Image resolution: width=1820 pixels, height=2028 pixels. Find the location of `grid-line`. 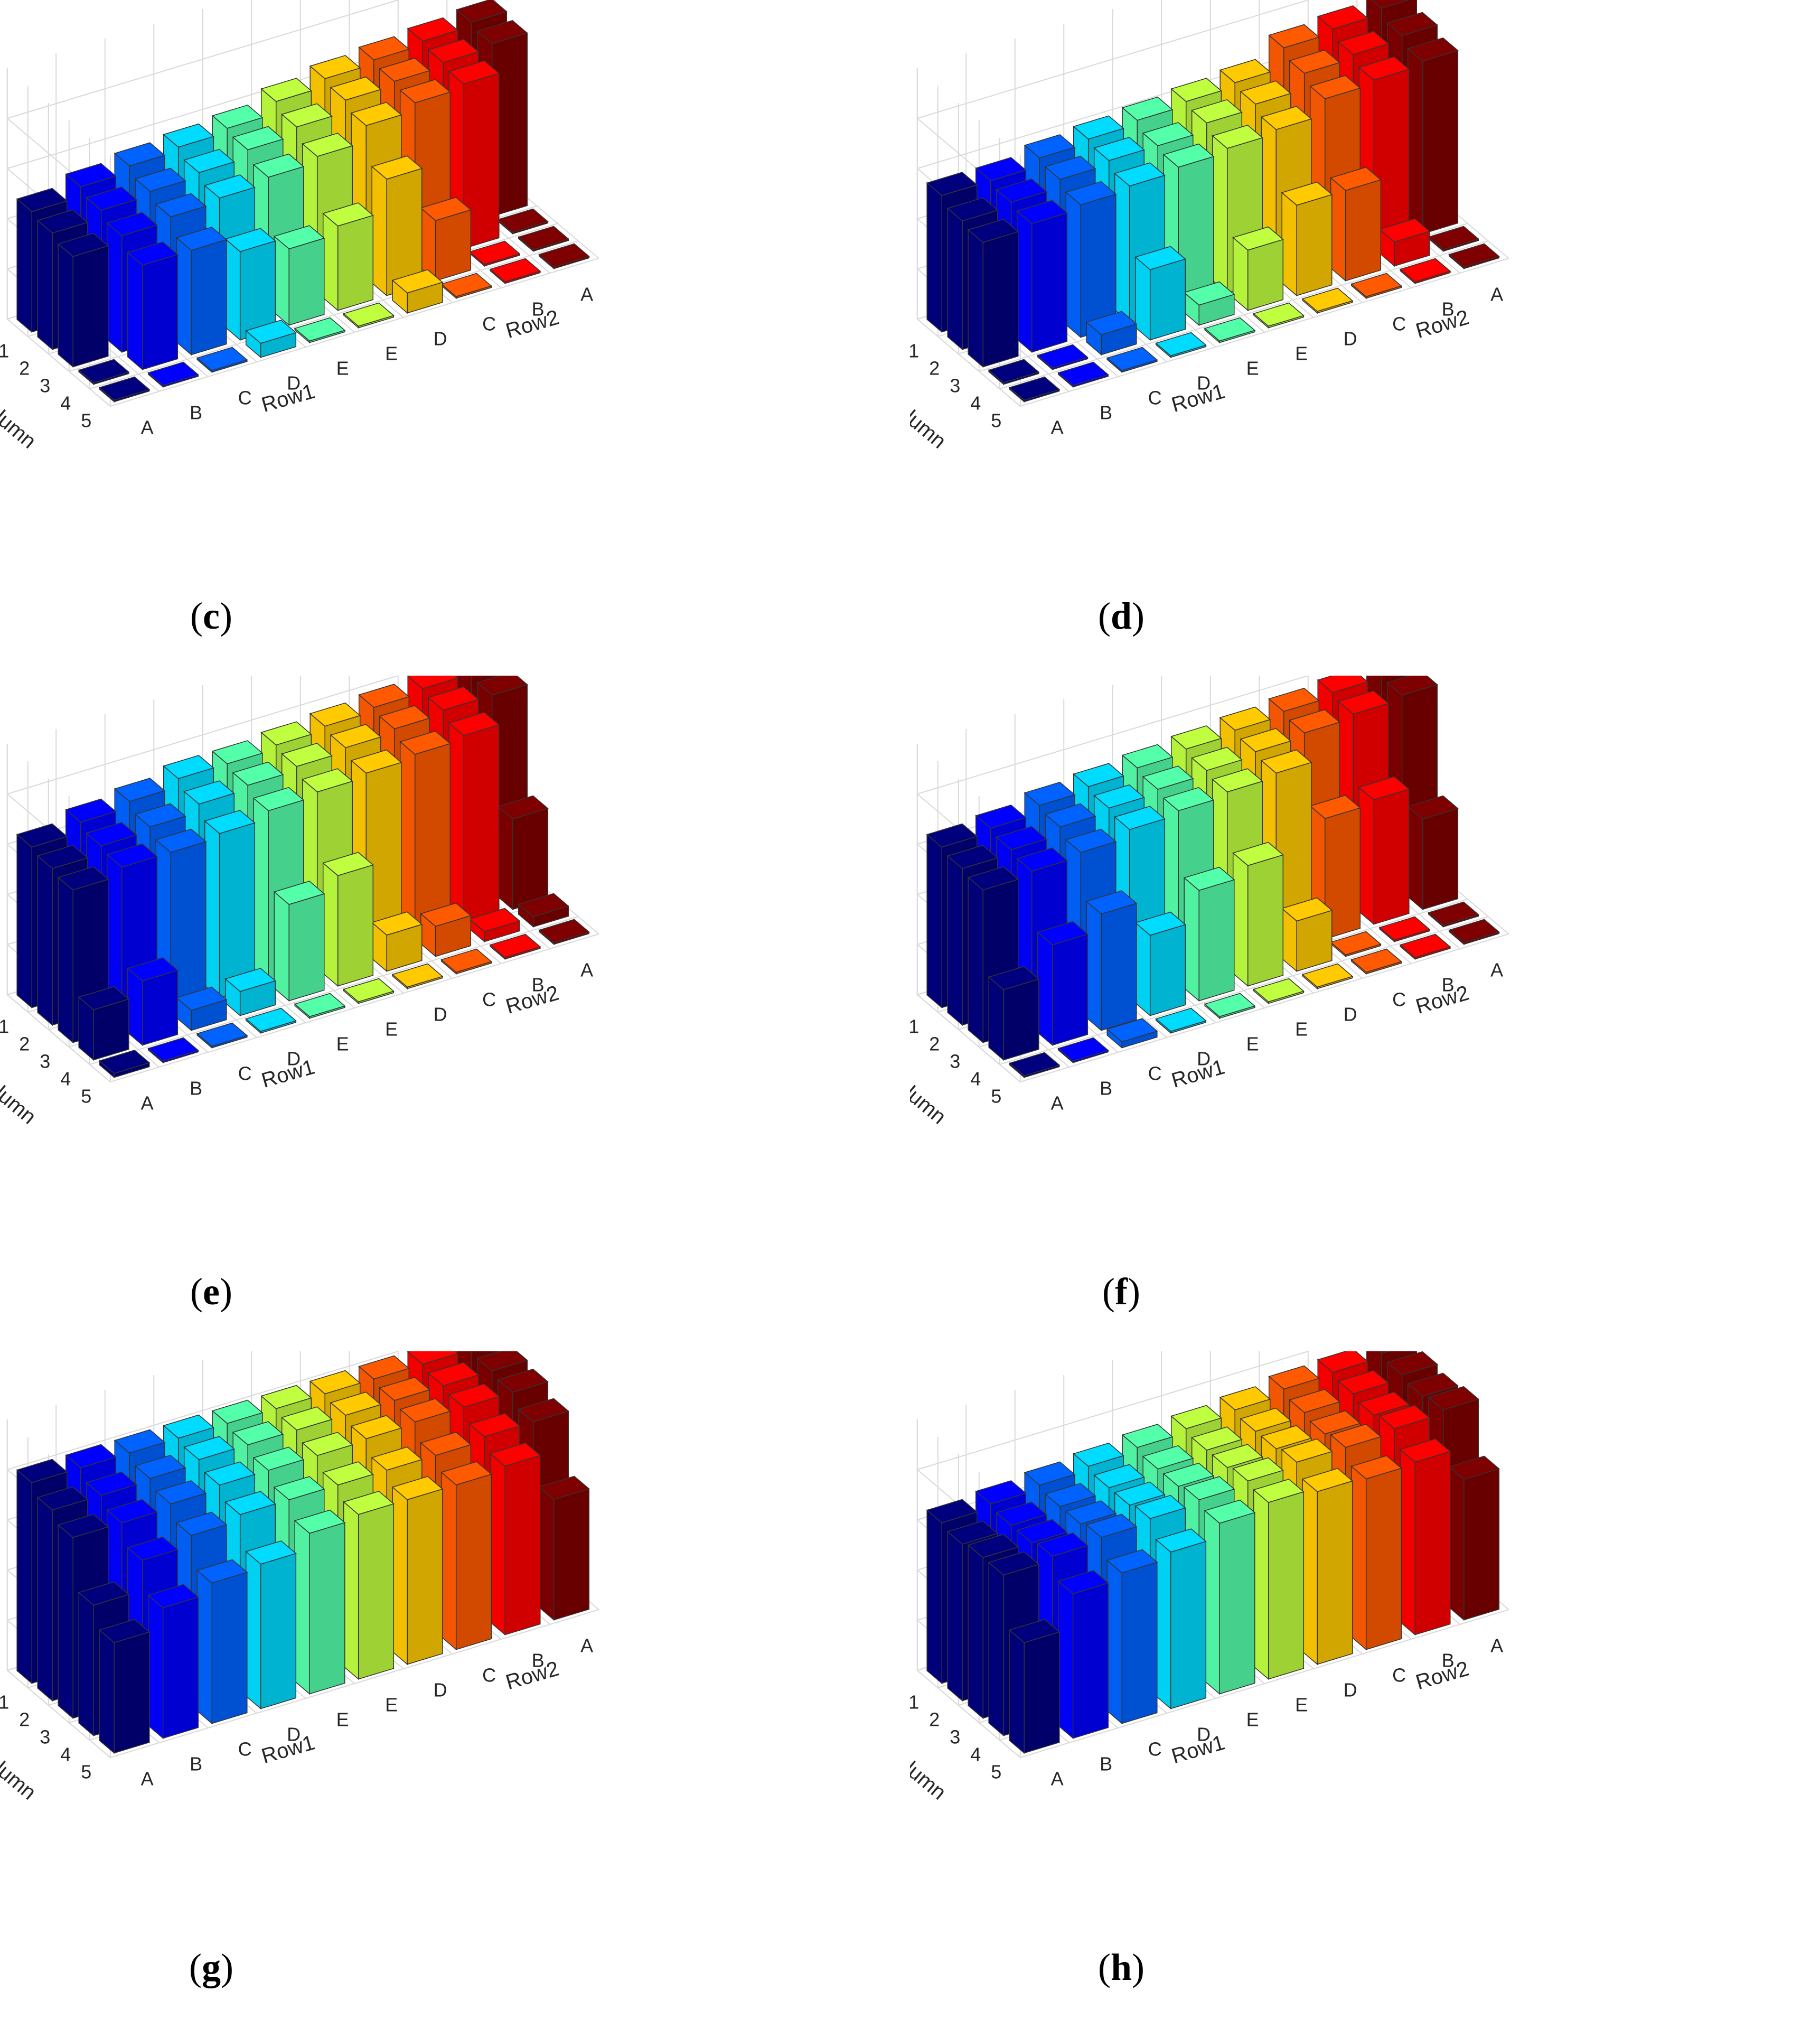

grid-line is located at coordinates (59, 1714).